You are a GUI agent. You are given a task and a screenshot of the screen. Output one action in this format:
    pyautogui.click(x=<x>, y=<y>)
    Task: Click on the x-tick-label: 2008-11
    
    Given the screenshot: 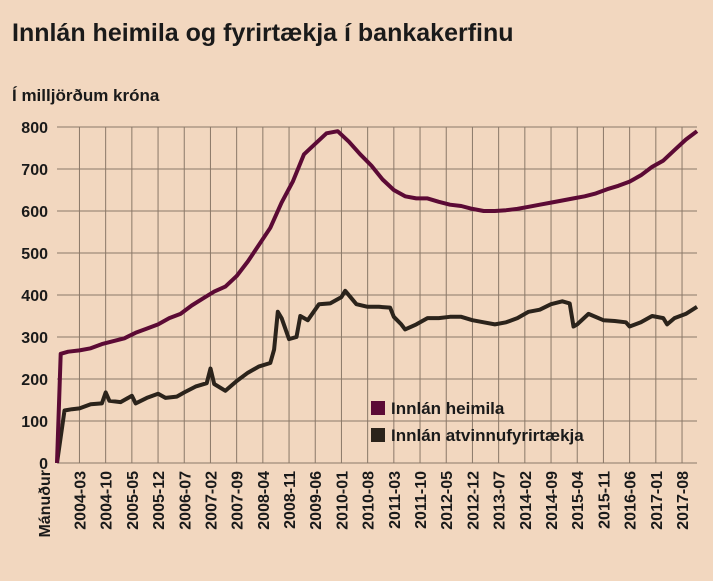 What is the action you would take?
    pyautogui.click(x=290, y=500)
    